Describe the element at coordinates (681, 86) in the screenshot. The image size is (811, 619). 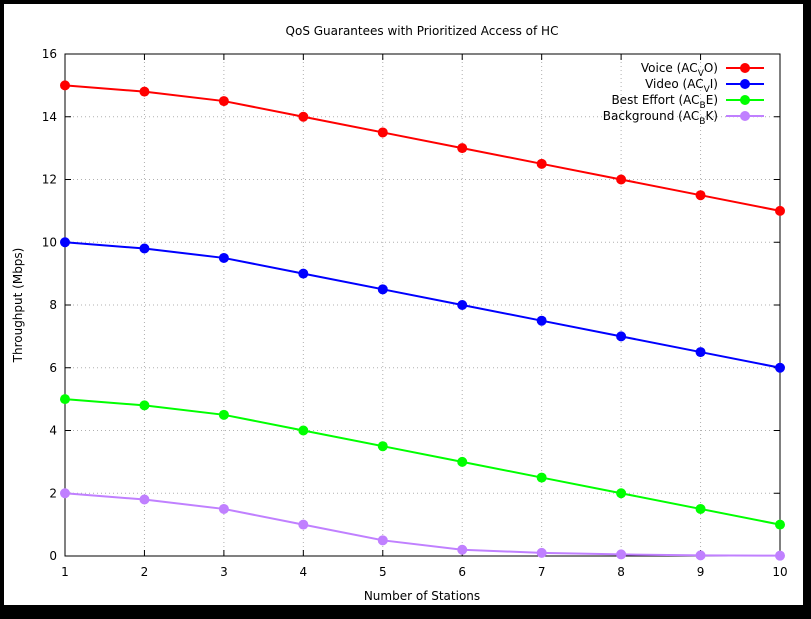
I see `legend-label: Video (ACVI)` at that location.